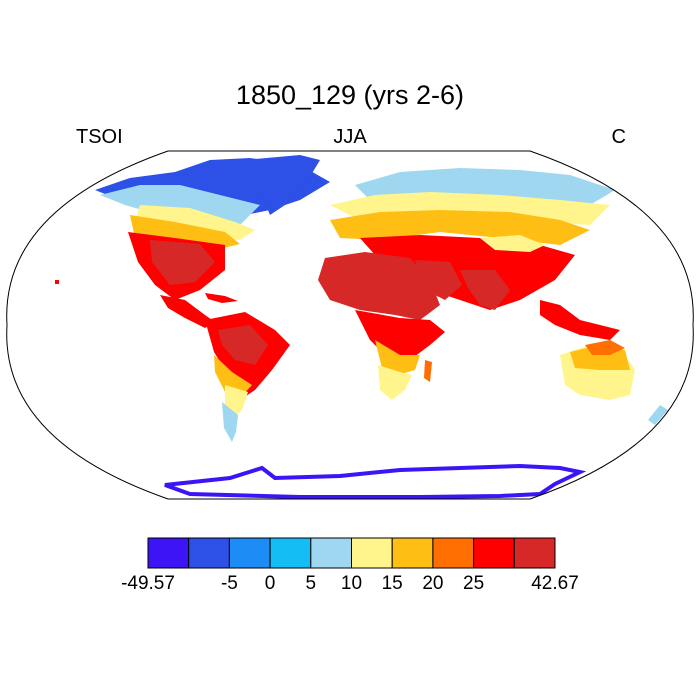 The height and width of the screenshot is (700, 700). I want to click on north-america-extreme, so click(182, 262).